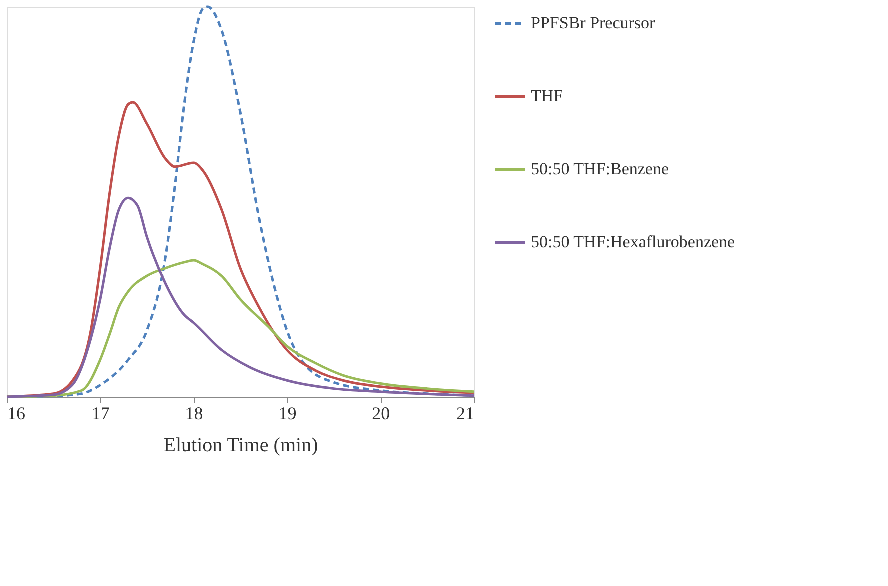  I want to click on x-tick-label: 18, so click(194, 414).